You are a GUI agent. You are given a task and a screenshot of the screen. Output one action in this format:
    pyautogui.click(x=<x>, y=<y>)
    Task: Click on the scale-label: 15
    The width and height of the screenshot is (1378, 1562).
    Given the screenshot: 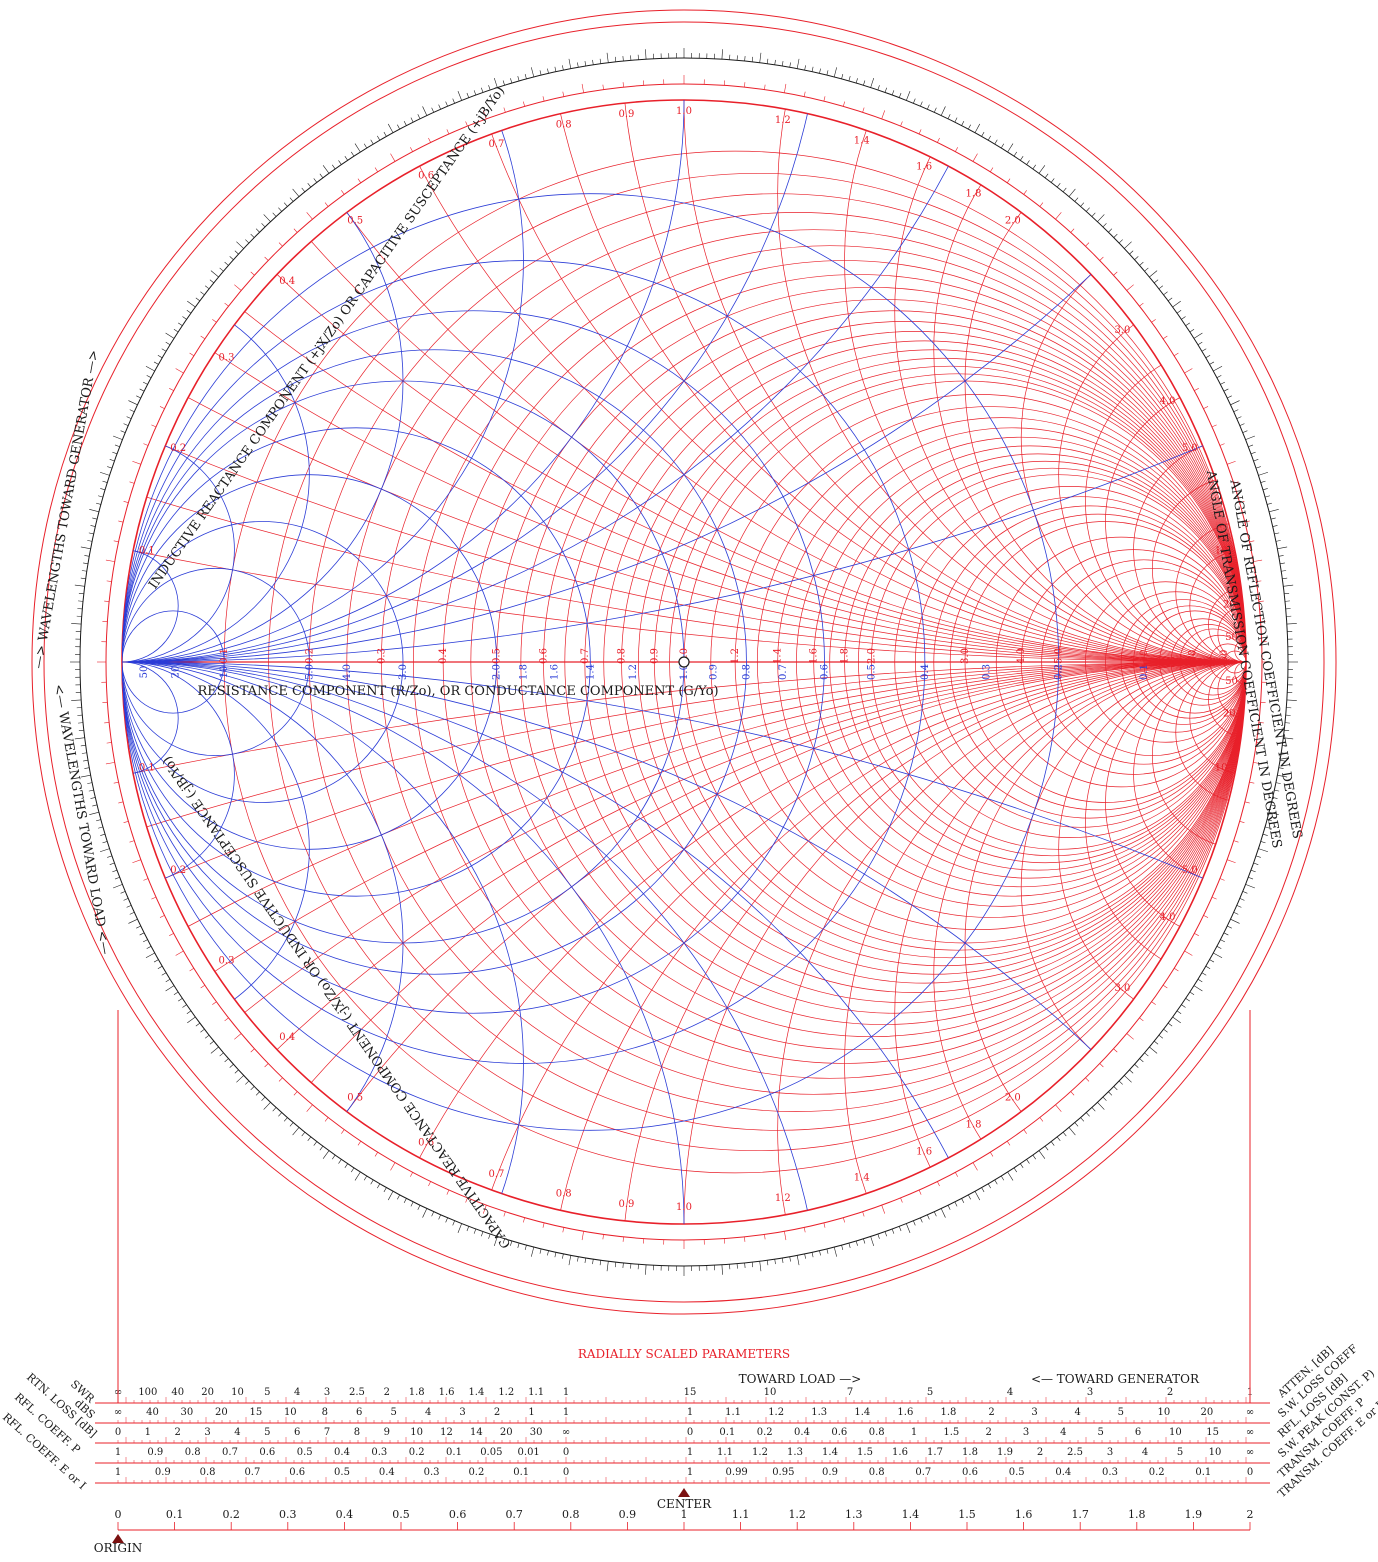 What is the action you would take?
    pyautogui.click(x=255, y=1412)
    